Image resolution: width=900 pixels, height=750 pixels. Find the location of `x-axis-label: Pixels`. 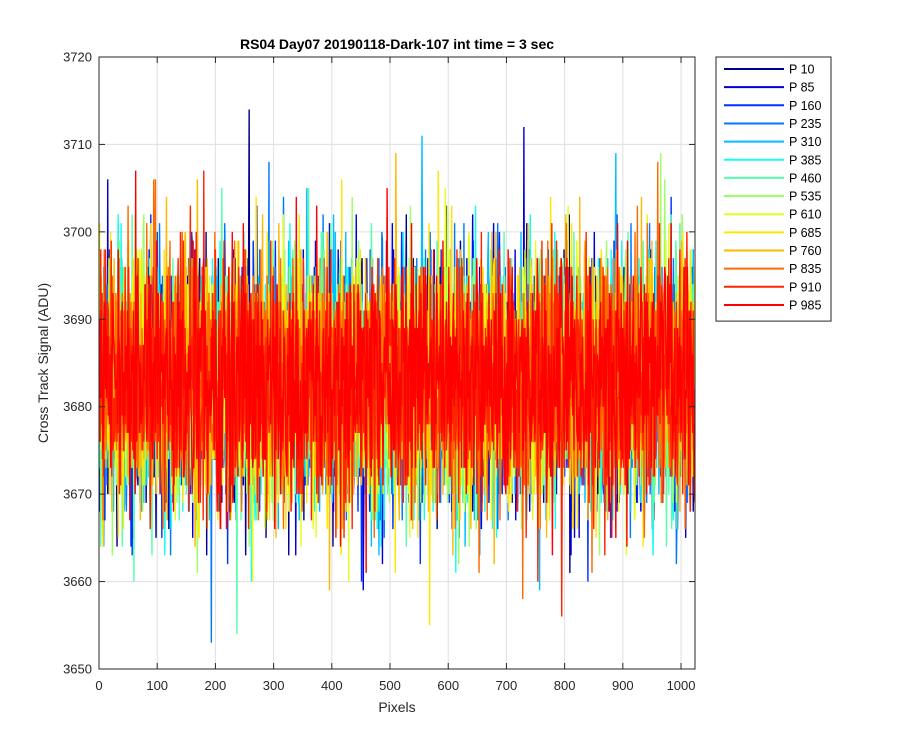

x-axis-label: Pixels is located at coordinates (396, 707).